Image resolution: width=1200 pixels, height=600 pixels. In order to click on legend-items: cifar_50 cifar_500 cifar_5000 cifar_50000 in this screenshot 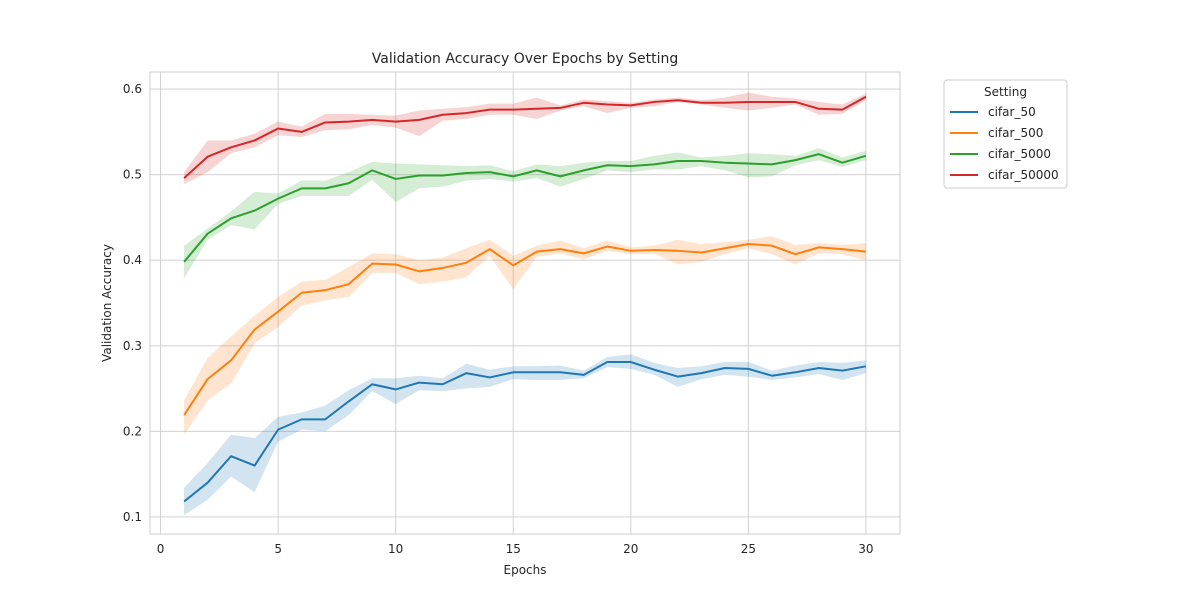, I will do `click(1004, 143)`.